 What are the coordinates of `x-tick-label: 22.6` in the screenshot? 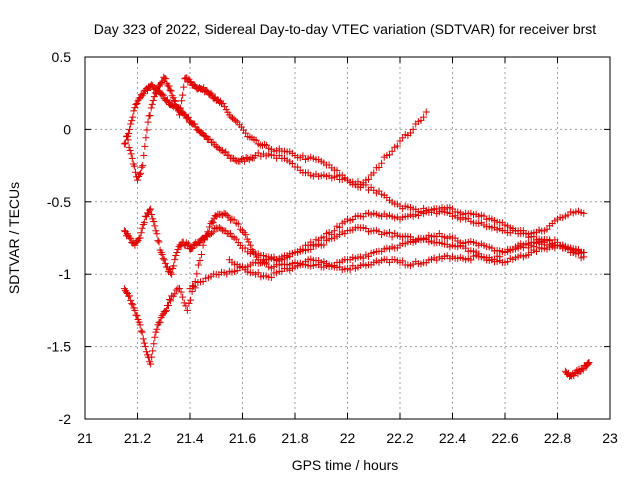 It's located at (504, 438).